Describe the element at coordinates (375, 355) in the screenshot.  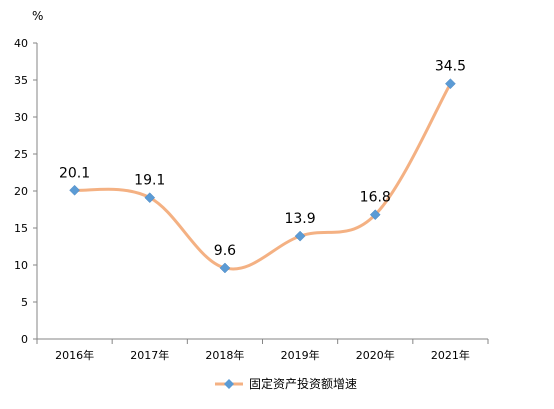
I see `x-tick-label: 2020年` at that location.